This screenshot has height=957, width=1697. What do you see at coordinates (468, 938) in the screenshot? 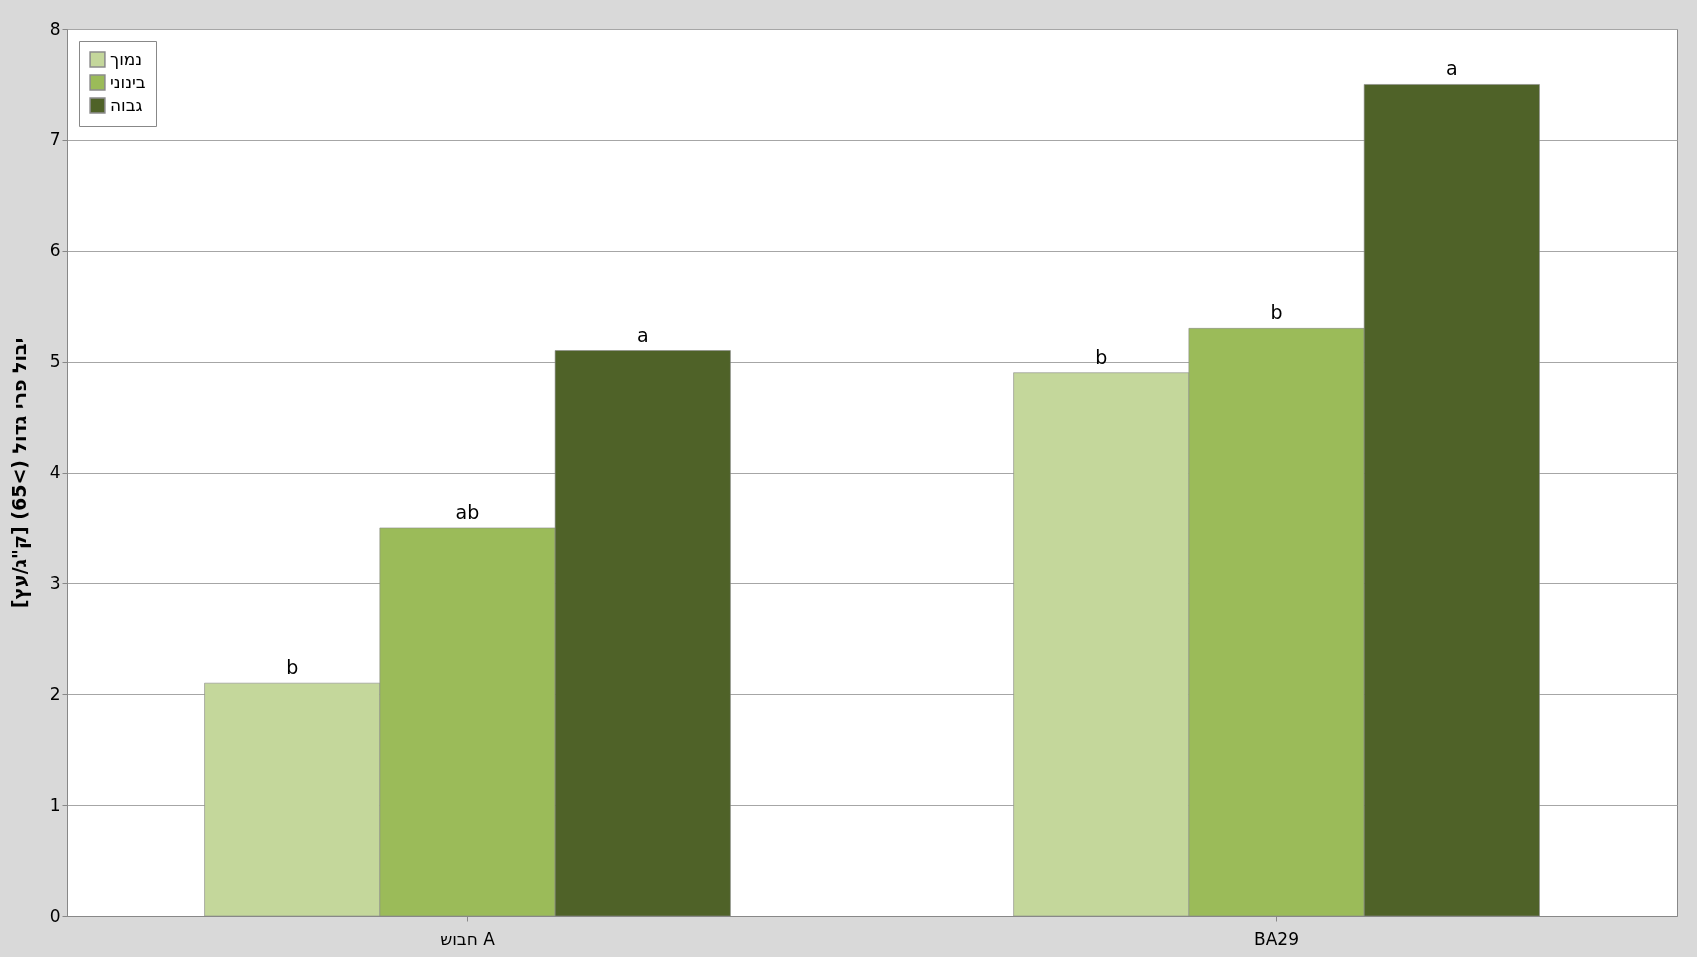
I see `x-tick-label: חבוש A` at bounding box center [468, 938].